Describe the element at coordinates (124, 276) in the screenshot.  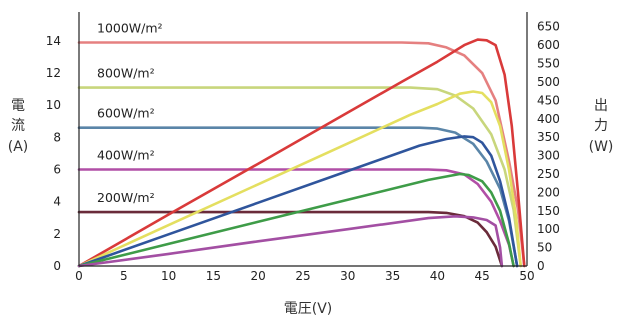
I see `x-tick-label: 5` at that location.